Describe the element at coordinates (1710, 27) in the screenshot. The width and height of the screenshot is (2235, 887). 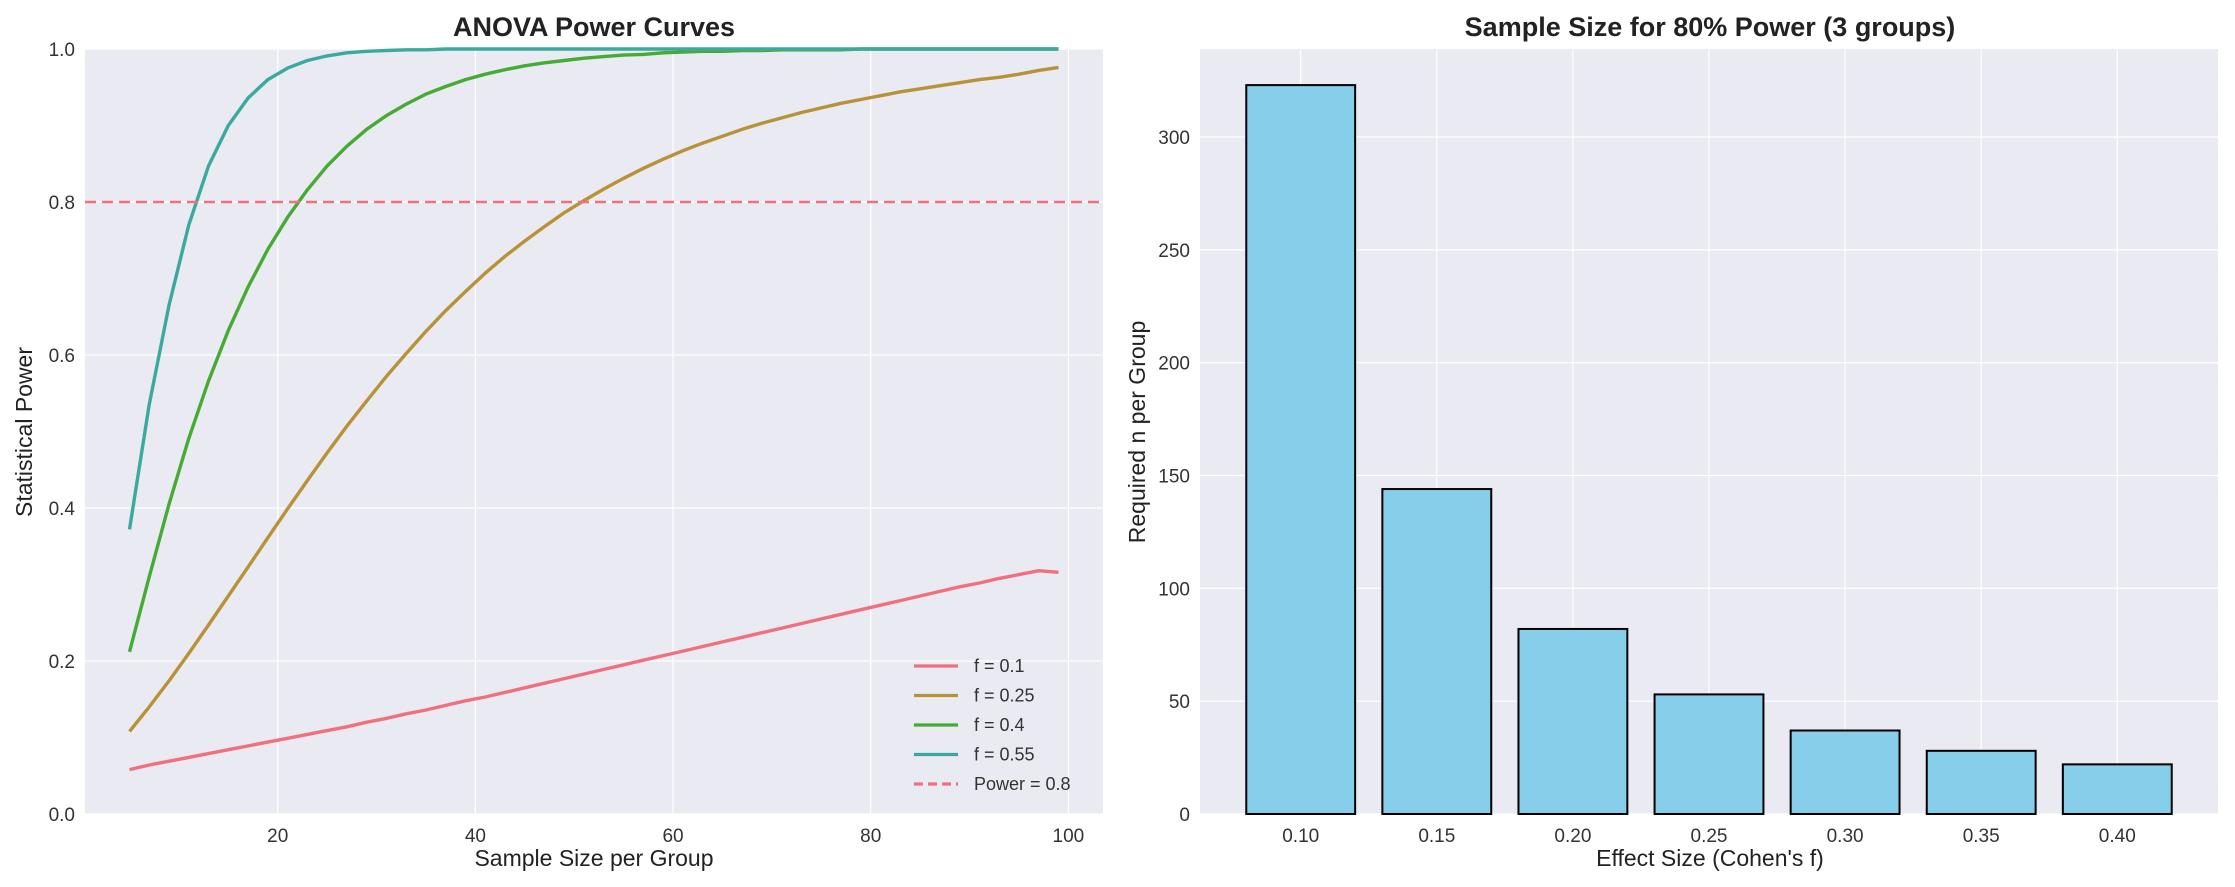
I see `sample-size-title: Sample Size for 80% Power (3 groups)` at that location.